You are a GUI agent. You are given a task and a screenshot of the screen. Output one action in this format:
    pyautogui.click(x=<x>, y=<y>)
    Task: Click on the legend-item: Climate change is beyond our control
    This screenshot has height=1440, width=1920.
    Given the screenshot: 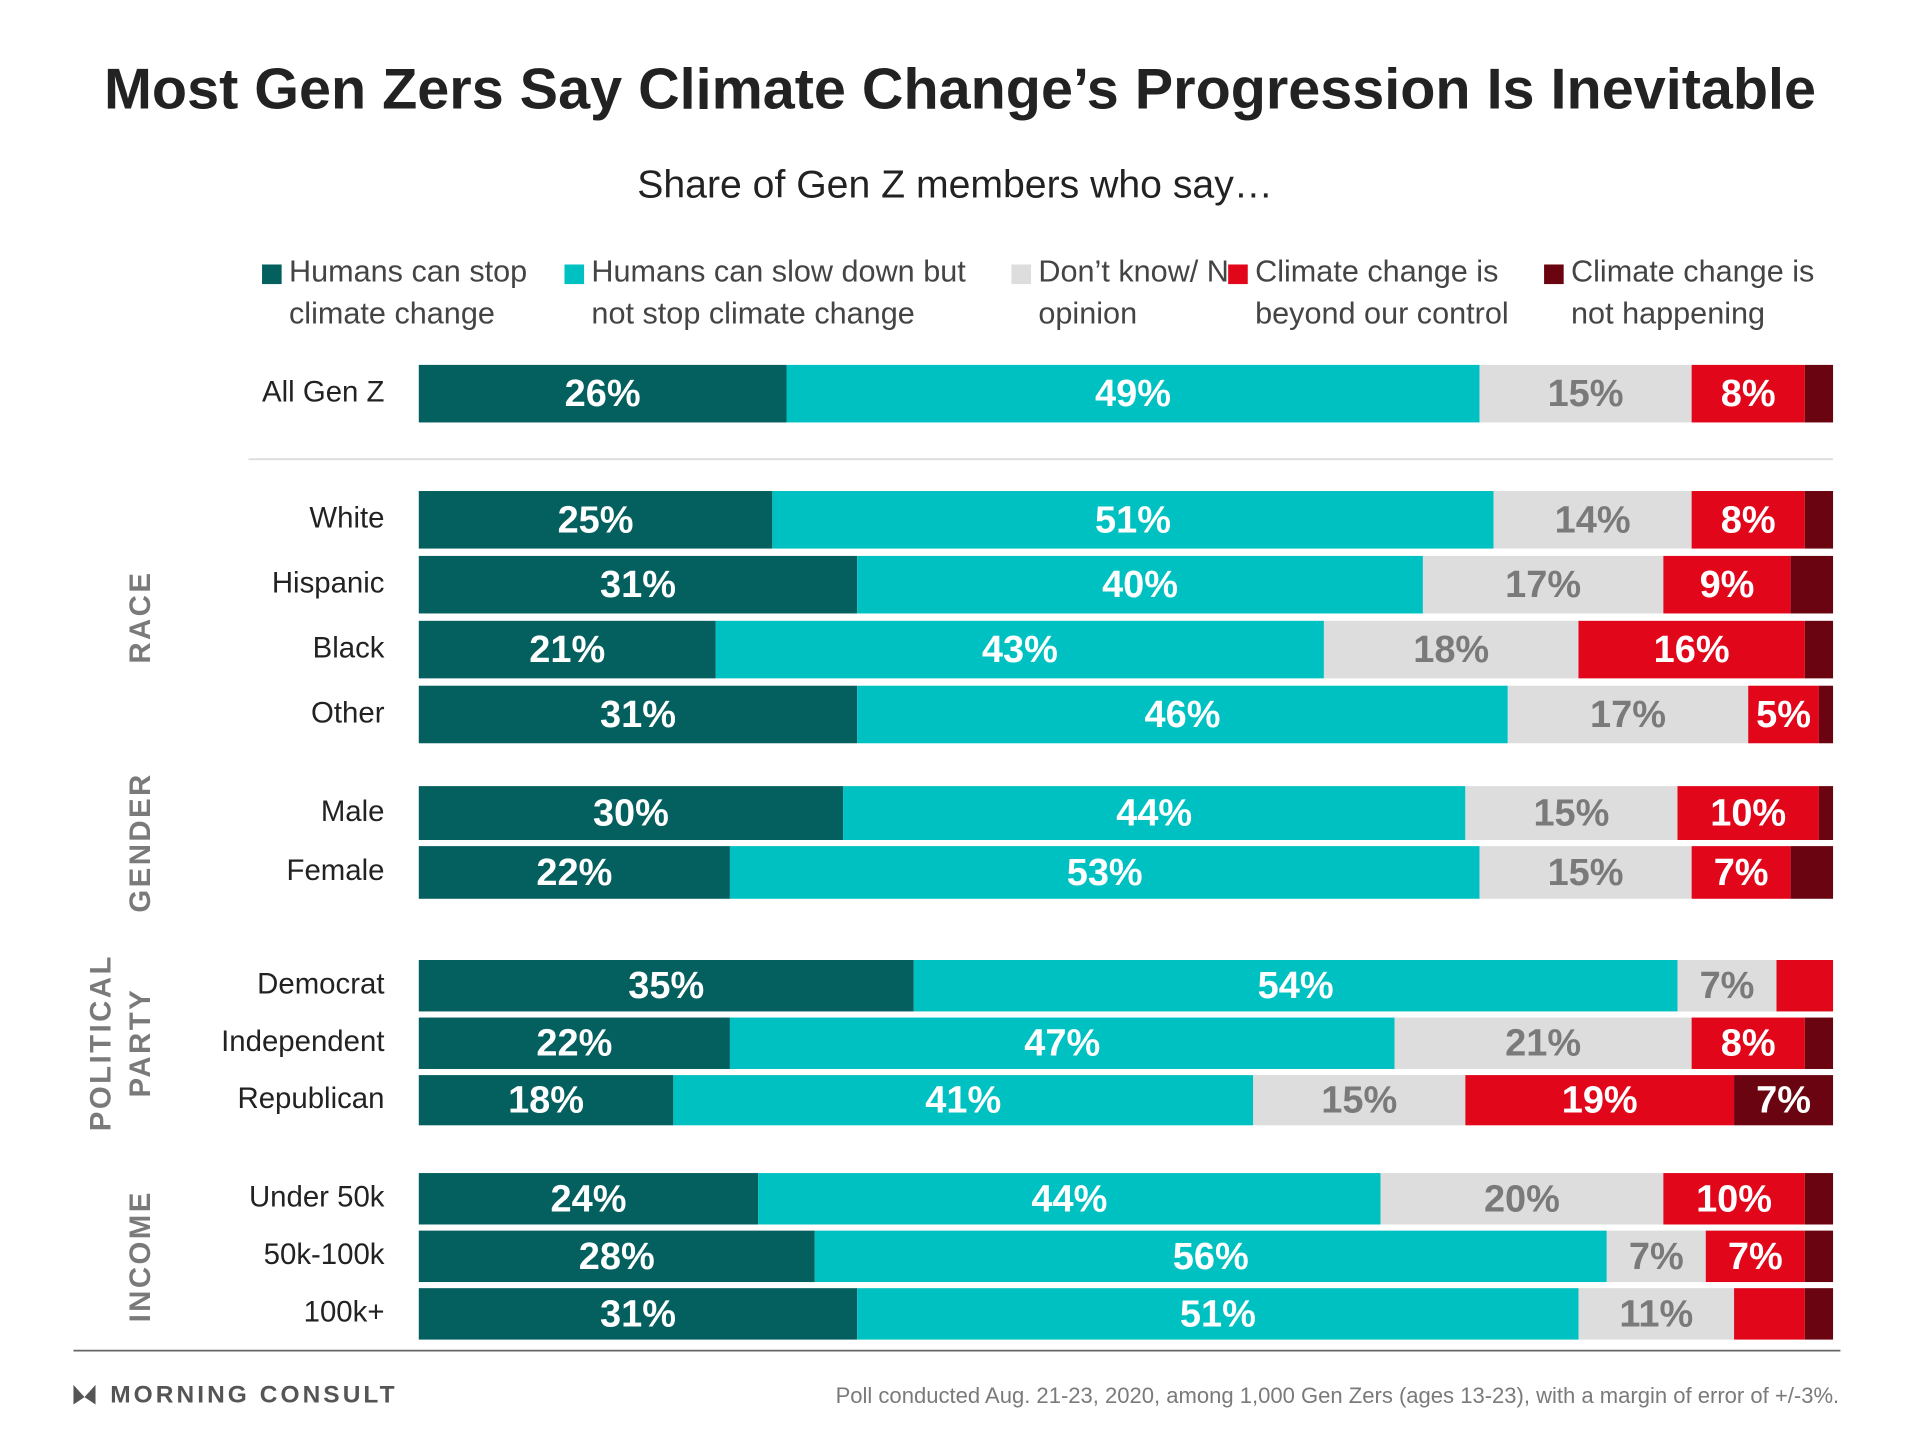 What is the action you would take?
    pyautogui.click(x=1382, y=292)
    